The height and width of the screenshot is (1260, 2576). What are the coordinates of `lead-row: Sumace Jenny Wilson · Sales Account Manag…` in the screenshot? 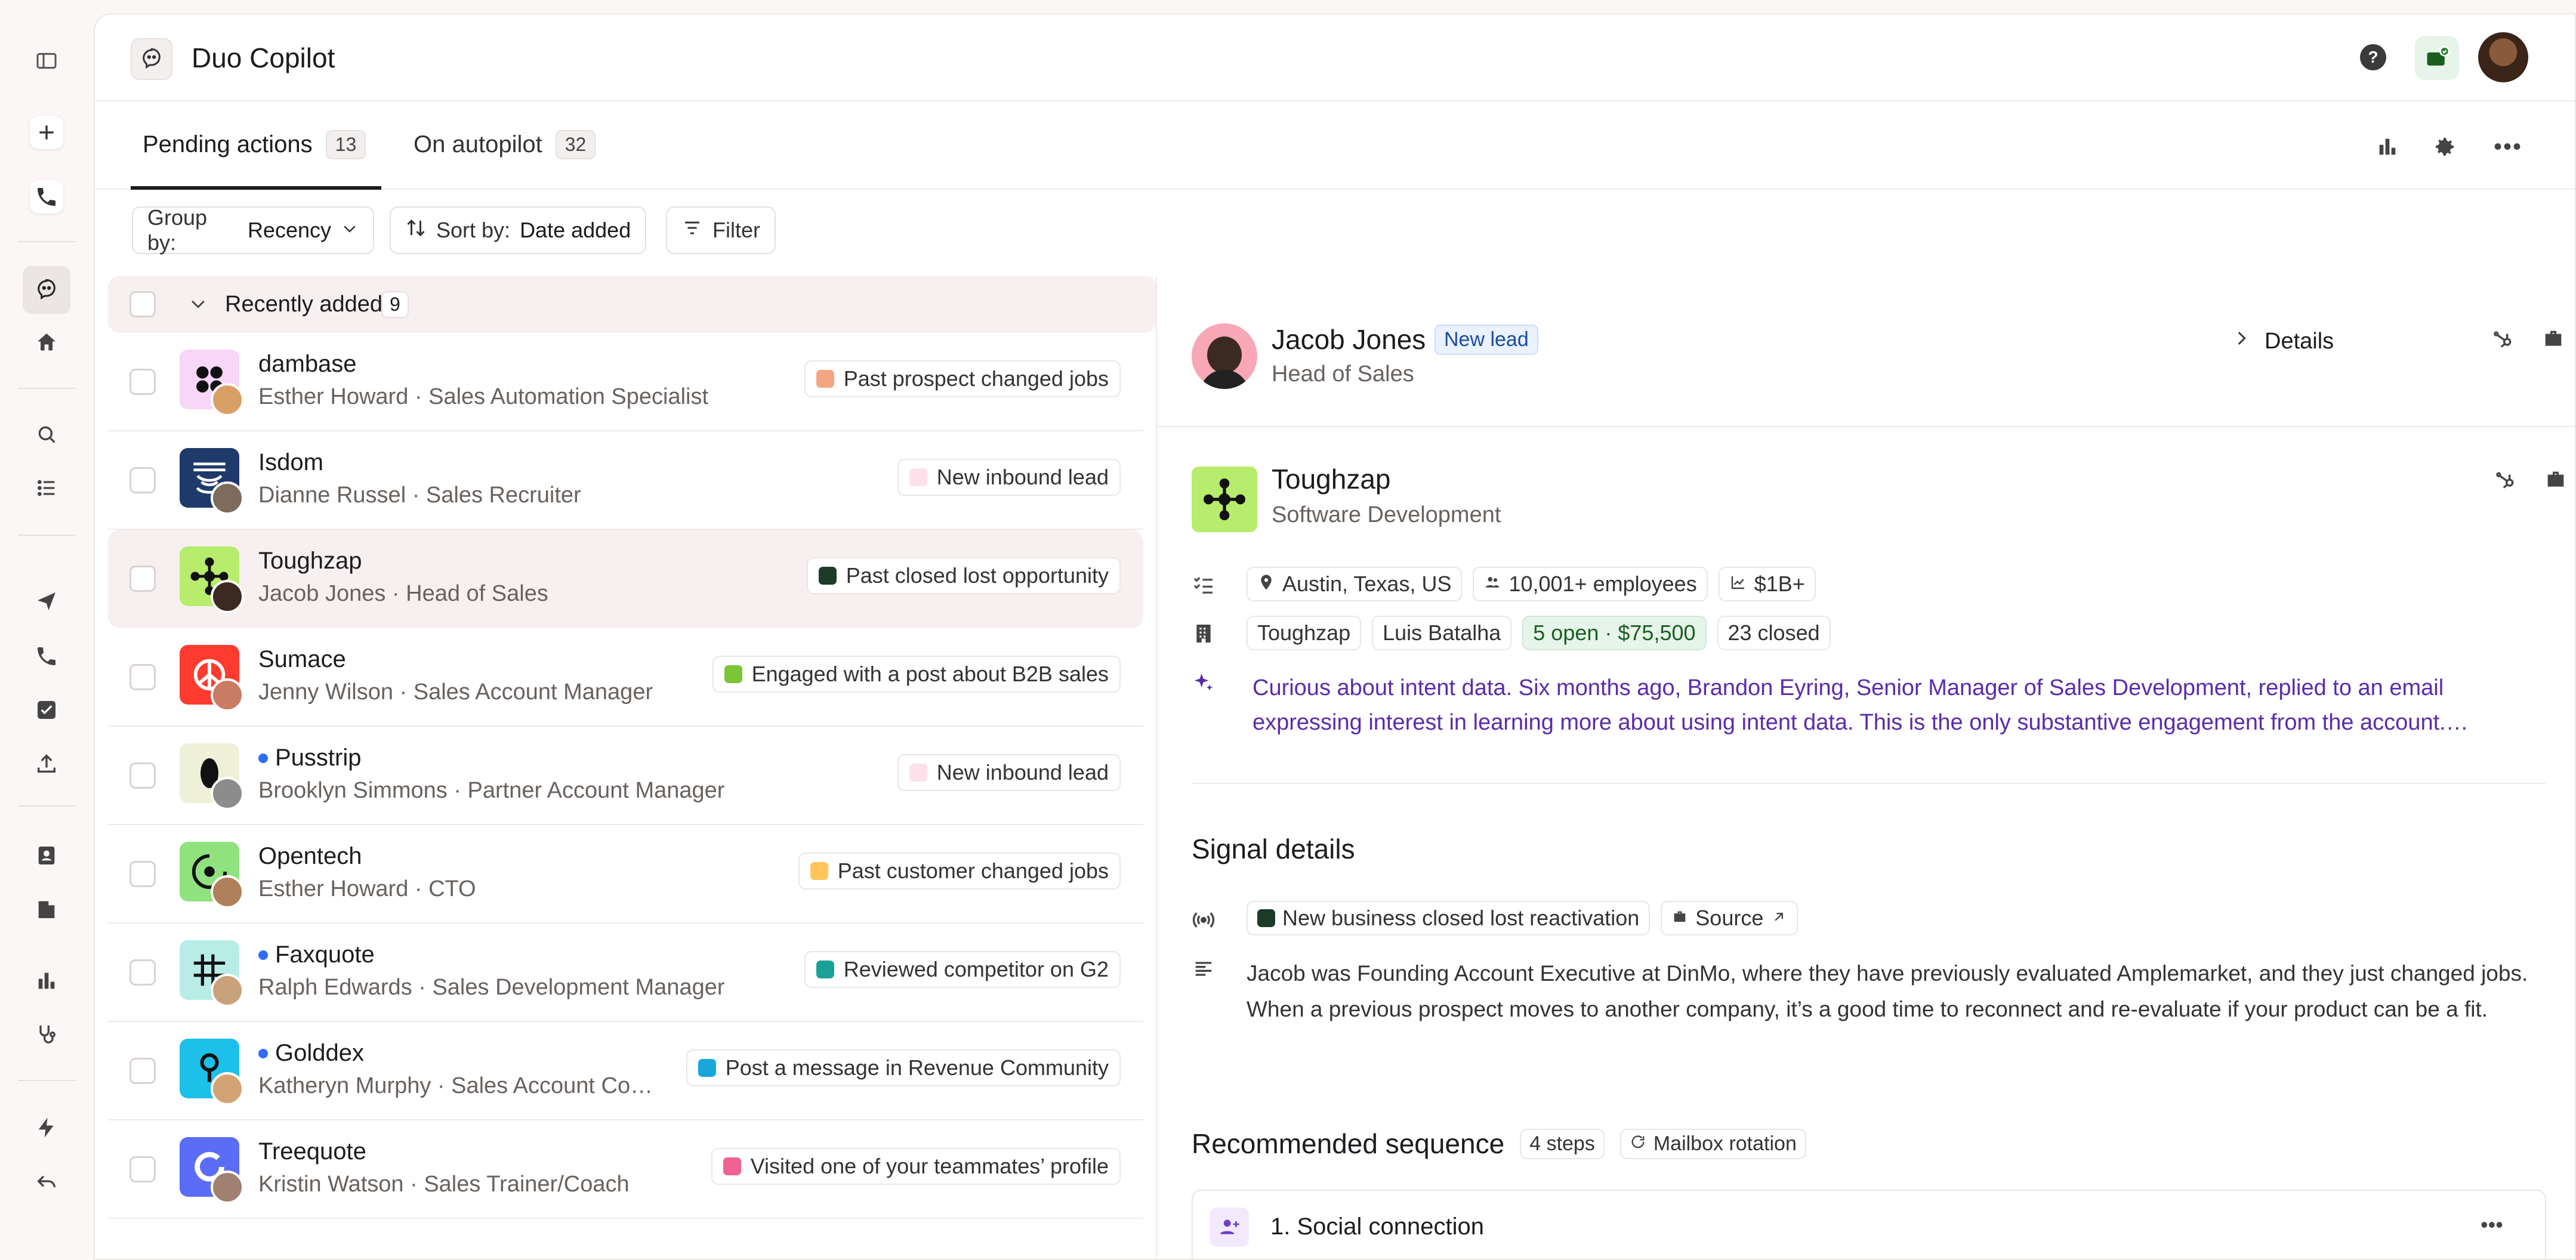 It's located at (625, 677).